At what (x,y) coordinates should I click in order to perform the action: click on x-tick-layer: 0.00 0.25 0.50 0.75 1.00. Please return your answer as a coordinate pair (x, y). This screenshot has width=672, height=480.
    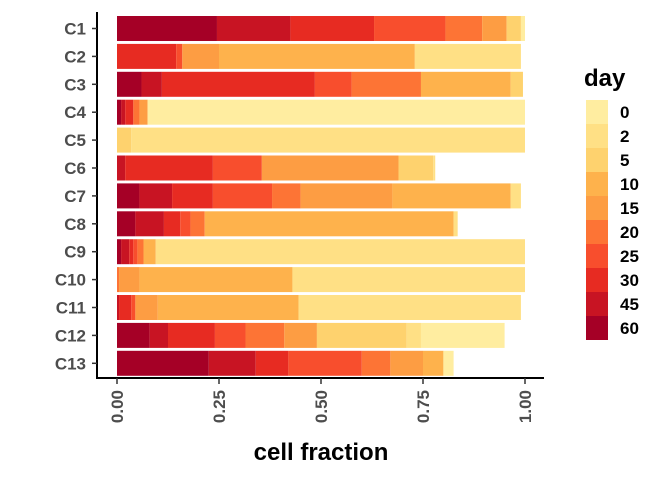
    Looking at the image, I should click on (321, 400).